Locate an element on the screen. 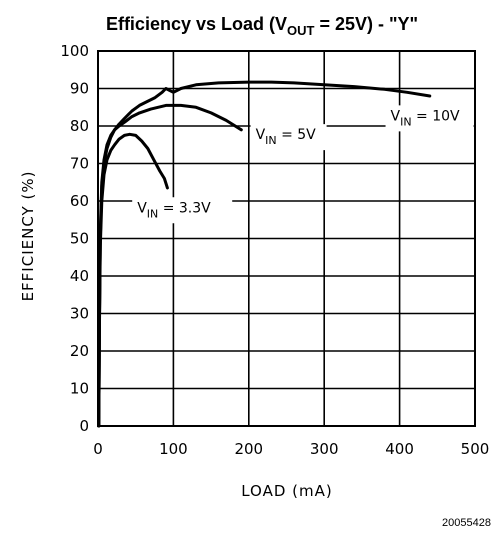  x-tick-label: 100 is located at coordinates (173, 449).